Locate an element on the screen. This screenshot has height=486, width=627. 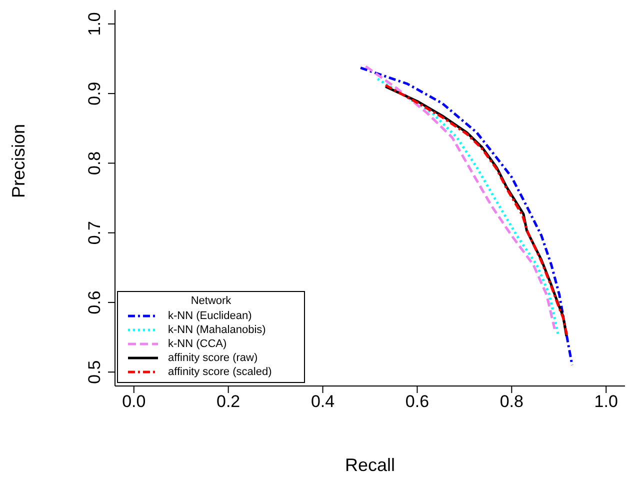
x-tick-label: 0.8 is located at coordinates (512, 402).